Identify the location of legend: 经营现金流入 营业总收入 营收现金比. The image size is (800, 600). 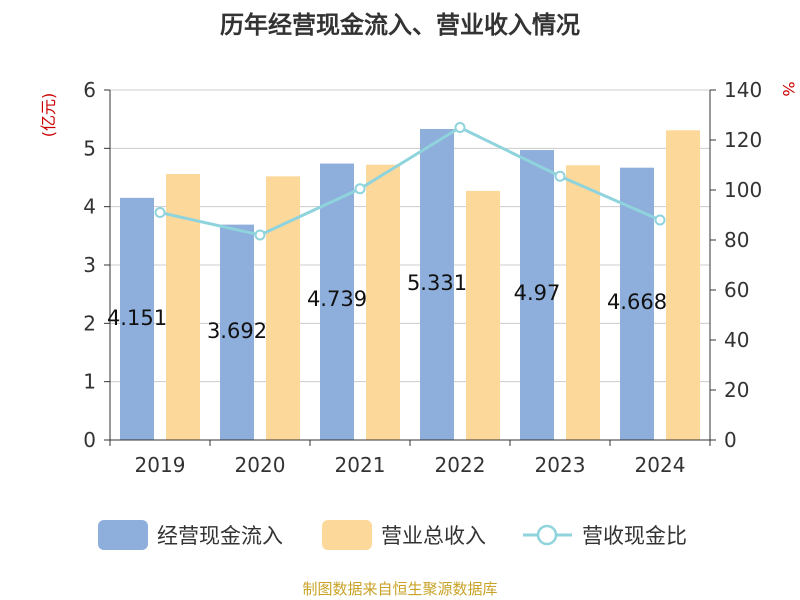
(392, 535).